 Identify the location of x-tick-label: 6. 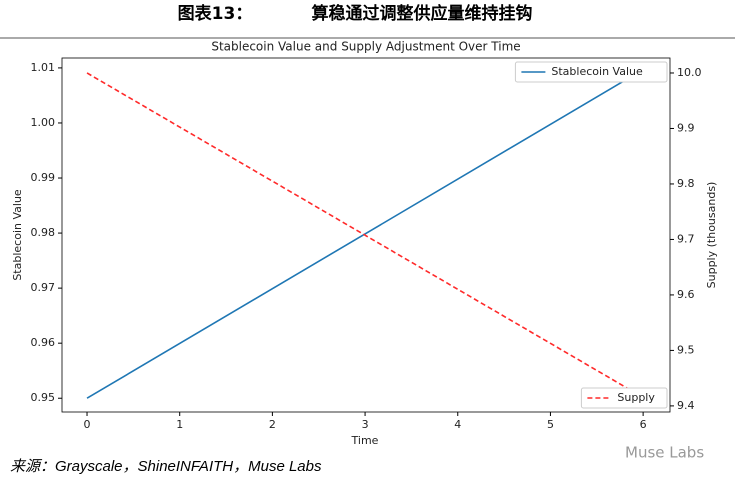
(643, 424).